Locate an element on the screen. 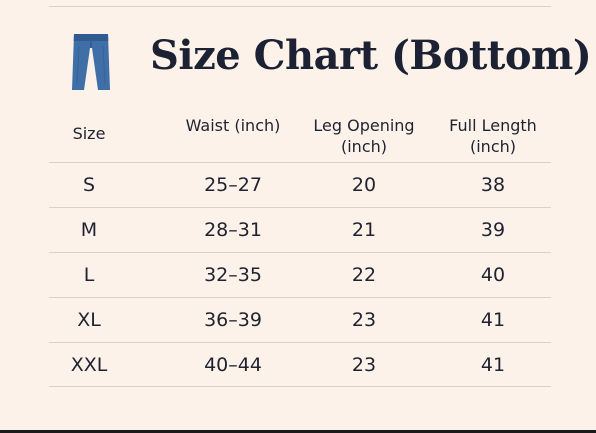 The image size is (596, 433). table-row: L 32–35 22 40 is located at coordinates (300, 274).